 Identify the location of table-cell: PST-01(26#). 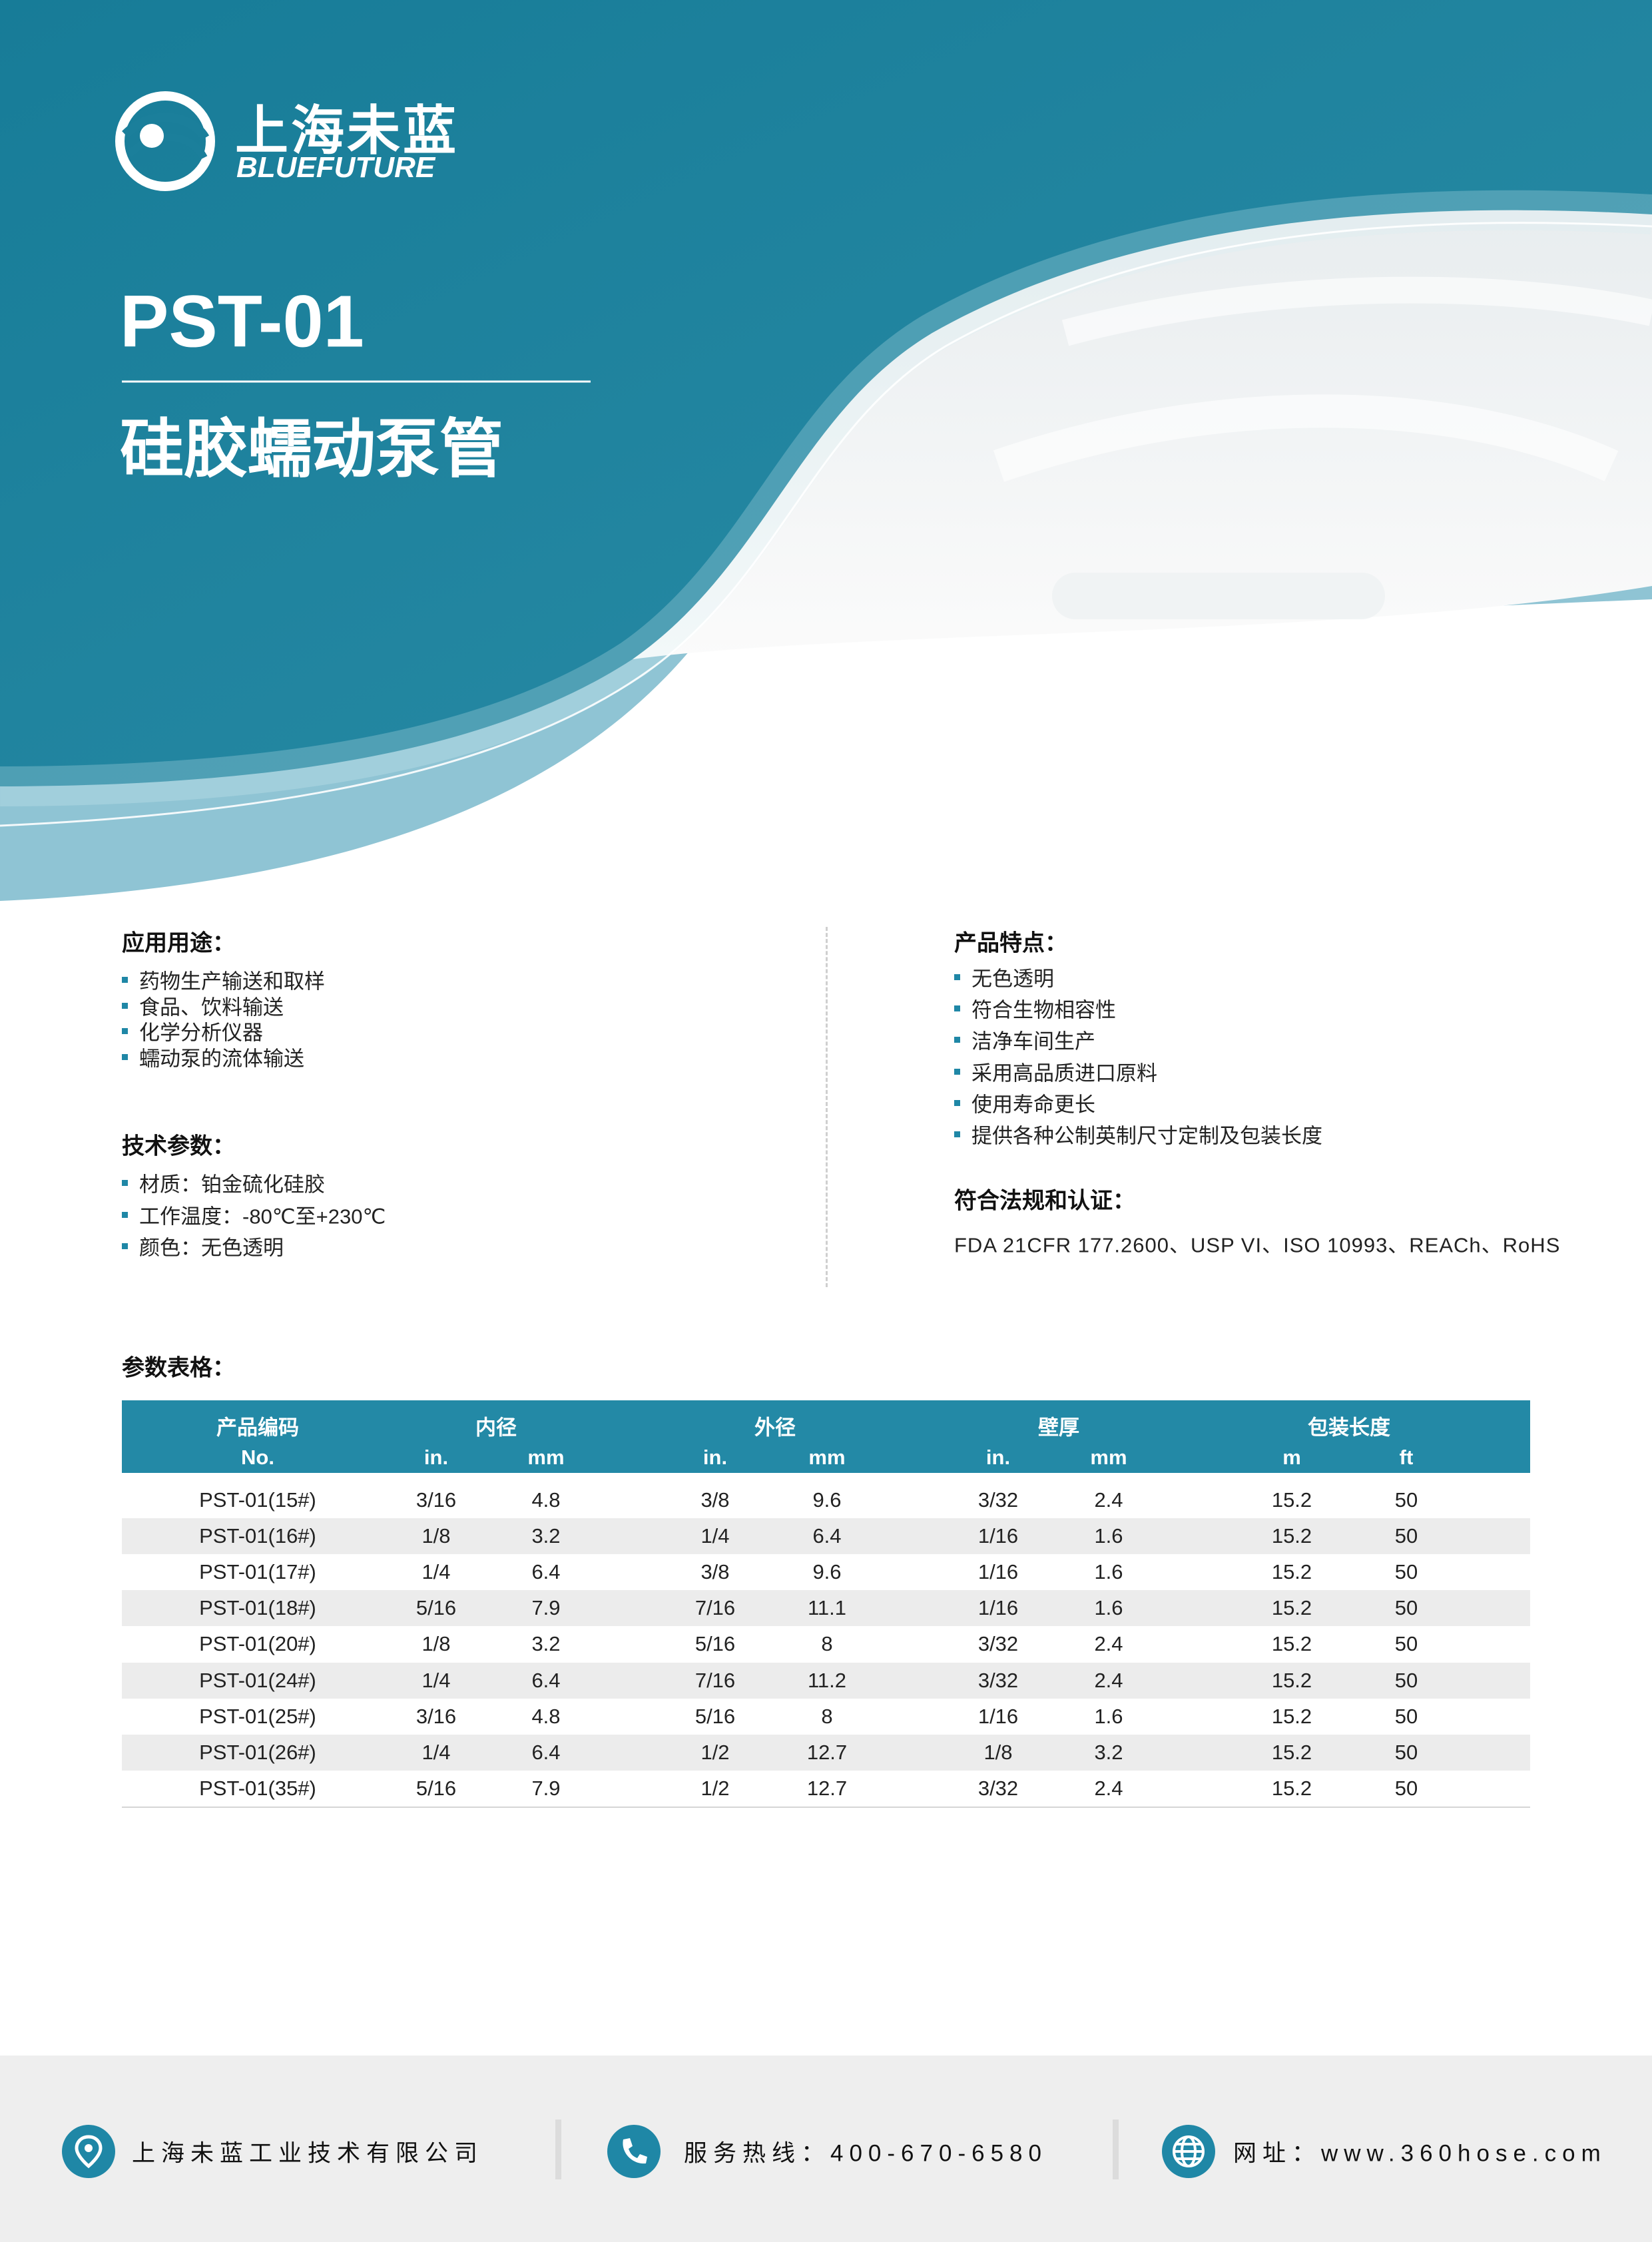
(257, 1752).